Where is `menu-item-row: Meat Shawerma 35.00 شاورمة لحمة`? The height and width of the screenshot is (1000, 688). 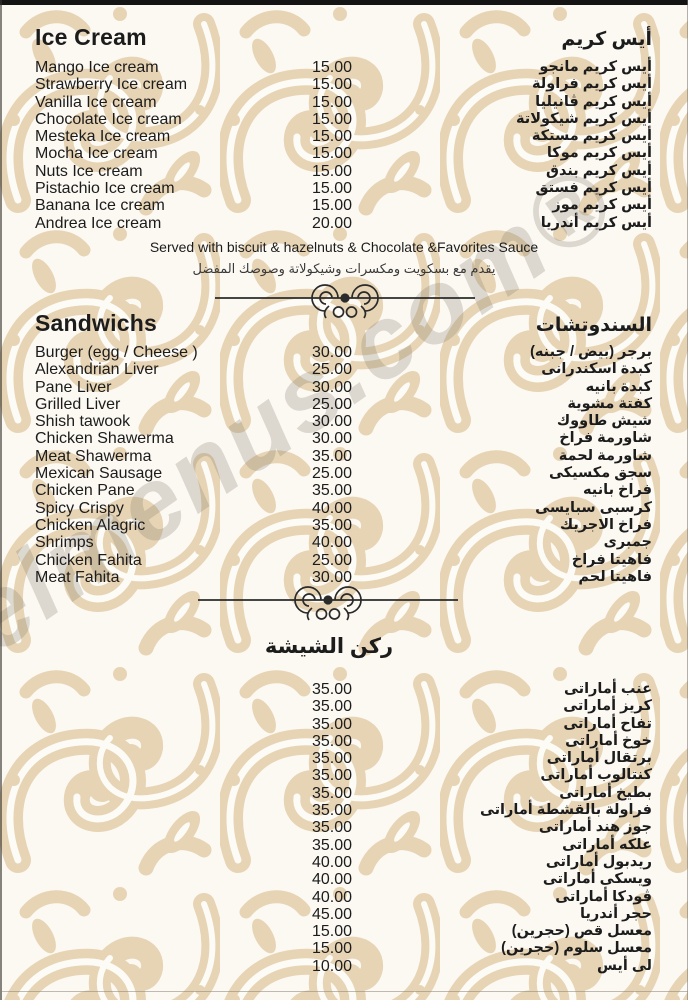
menu-item-row: Meat Shawerma 35.00 شاورمة لحمة is located at coordinates (343, 456).